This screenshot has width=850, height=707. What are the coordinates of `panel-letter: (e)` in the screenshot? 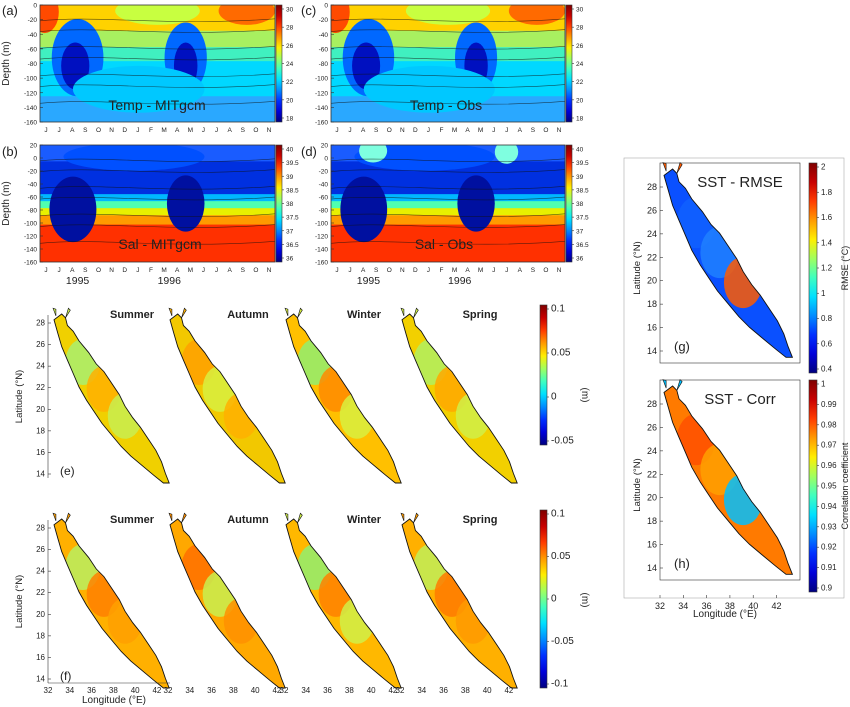 It's located at (67, 471).